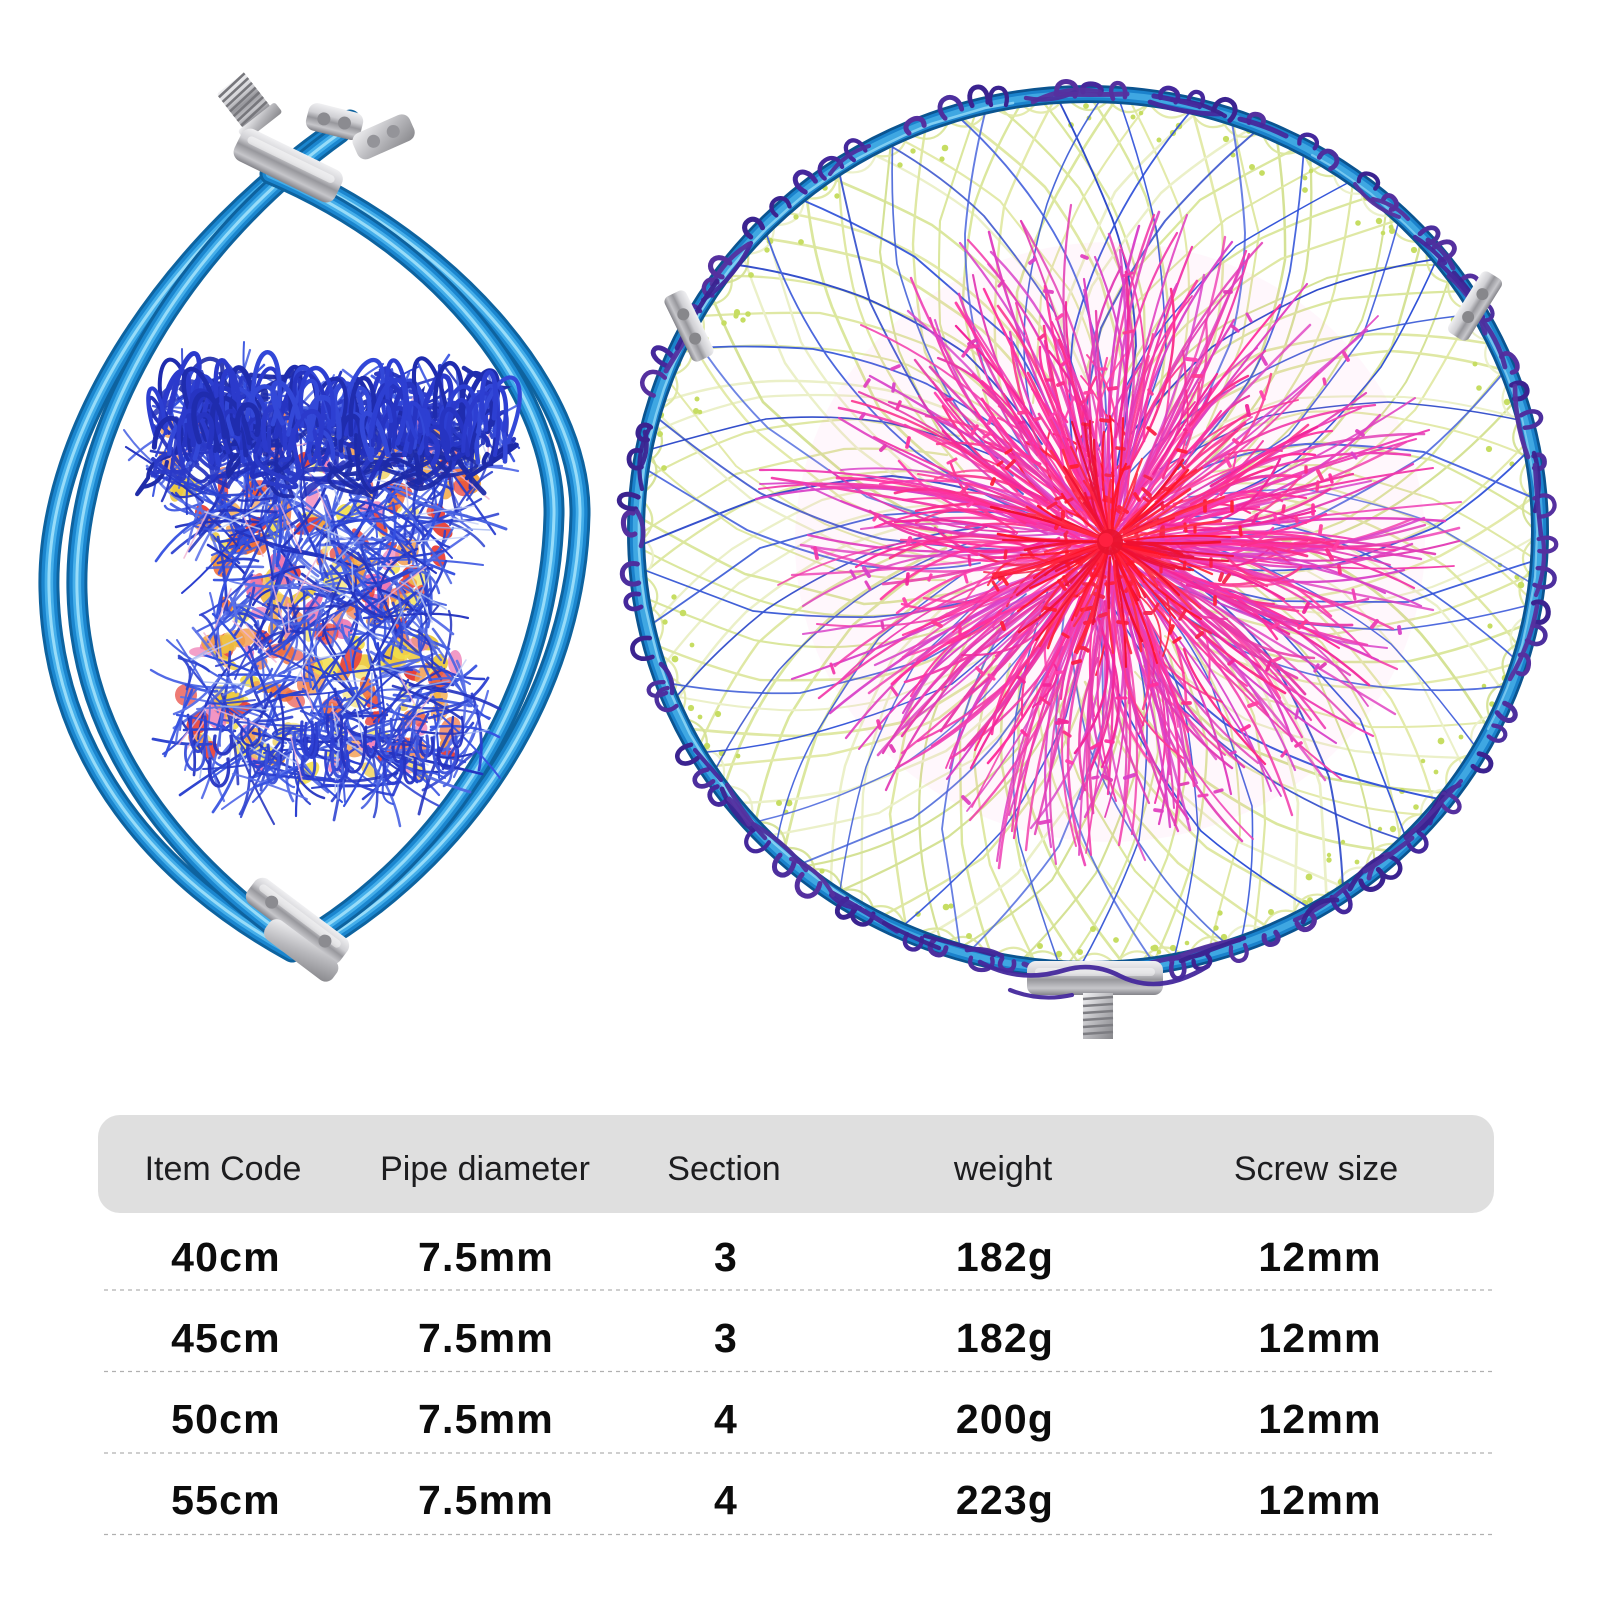  What do you see at coordinates (1316, 1169) in the screenshot?
I see `svg-text: Screw size` at bounding box center [1316, 1169].